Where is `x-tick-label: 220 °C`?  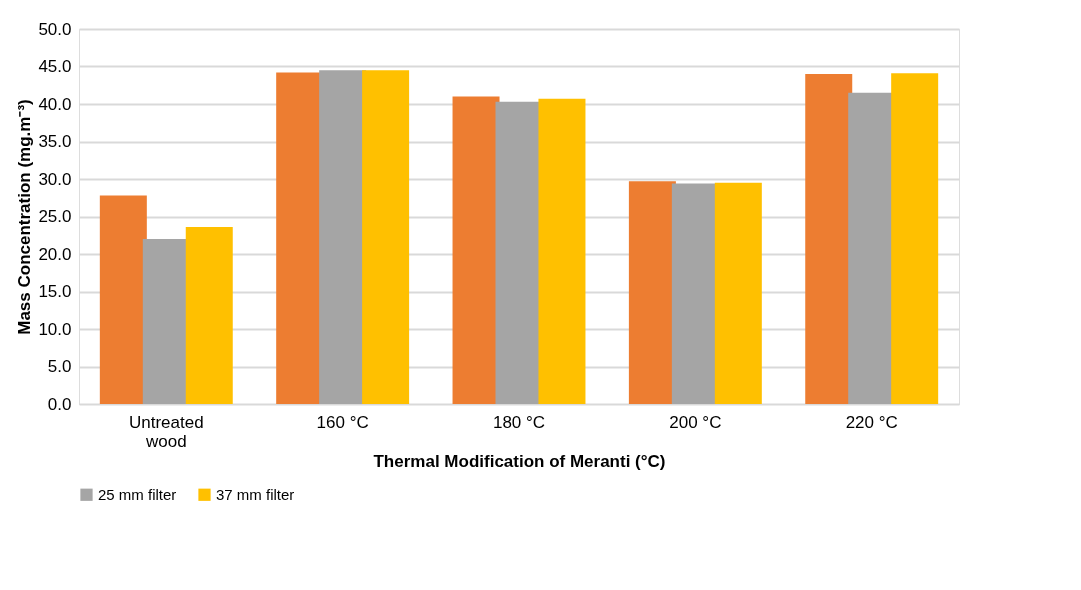
x-tick-label: 220 °C is located at coordinates (871, 422).